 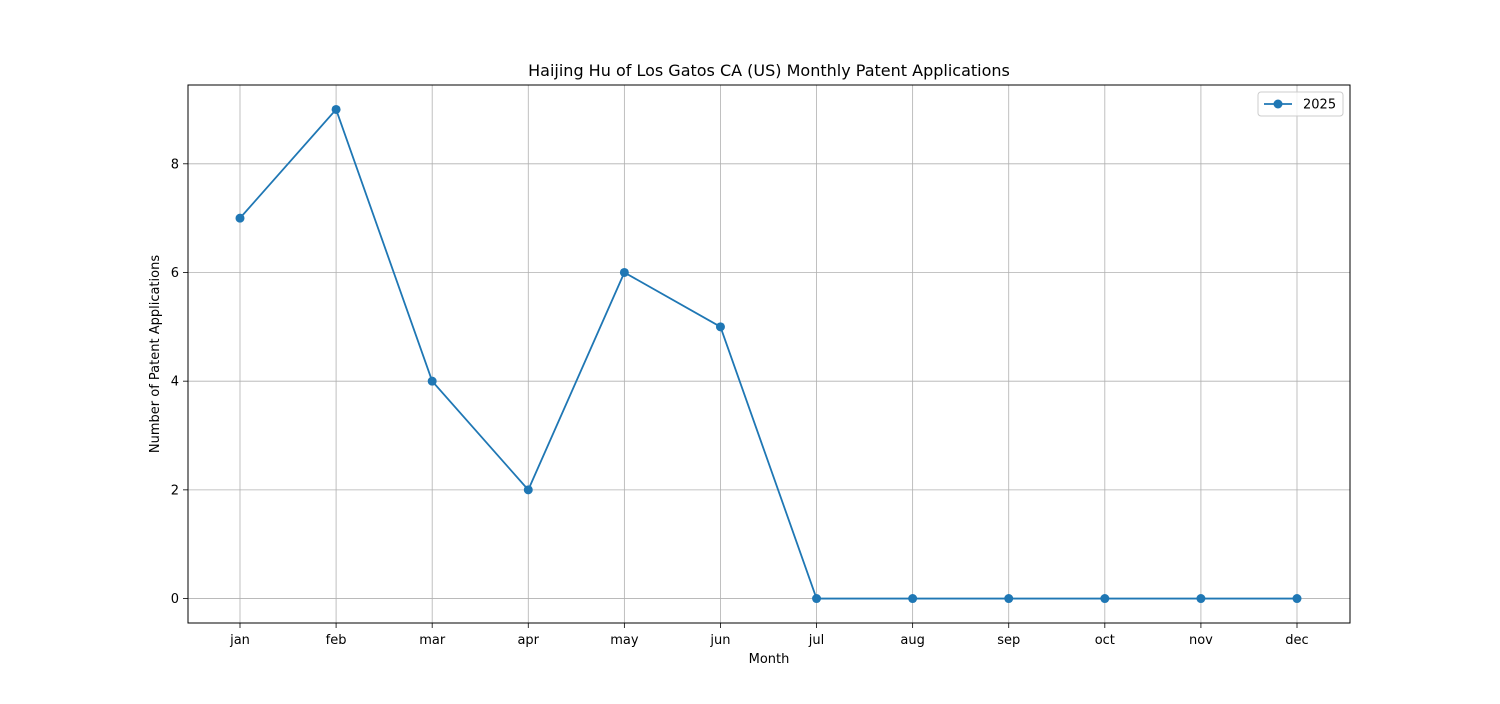 What do you see at coordinates (769, 659) in the screenshot?
I see `x-axis-label: Month` at bounding box center [769, 659].